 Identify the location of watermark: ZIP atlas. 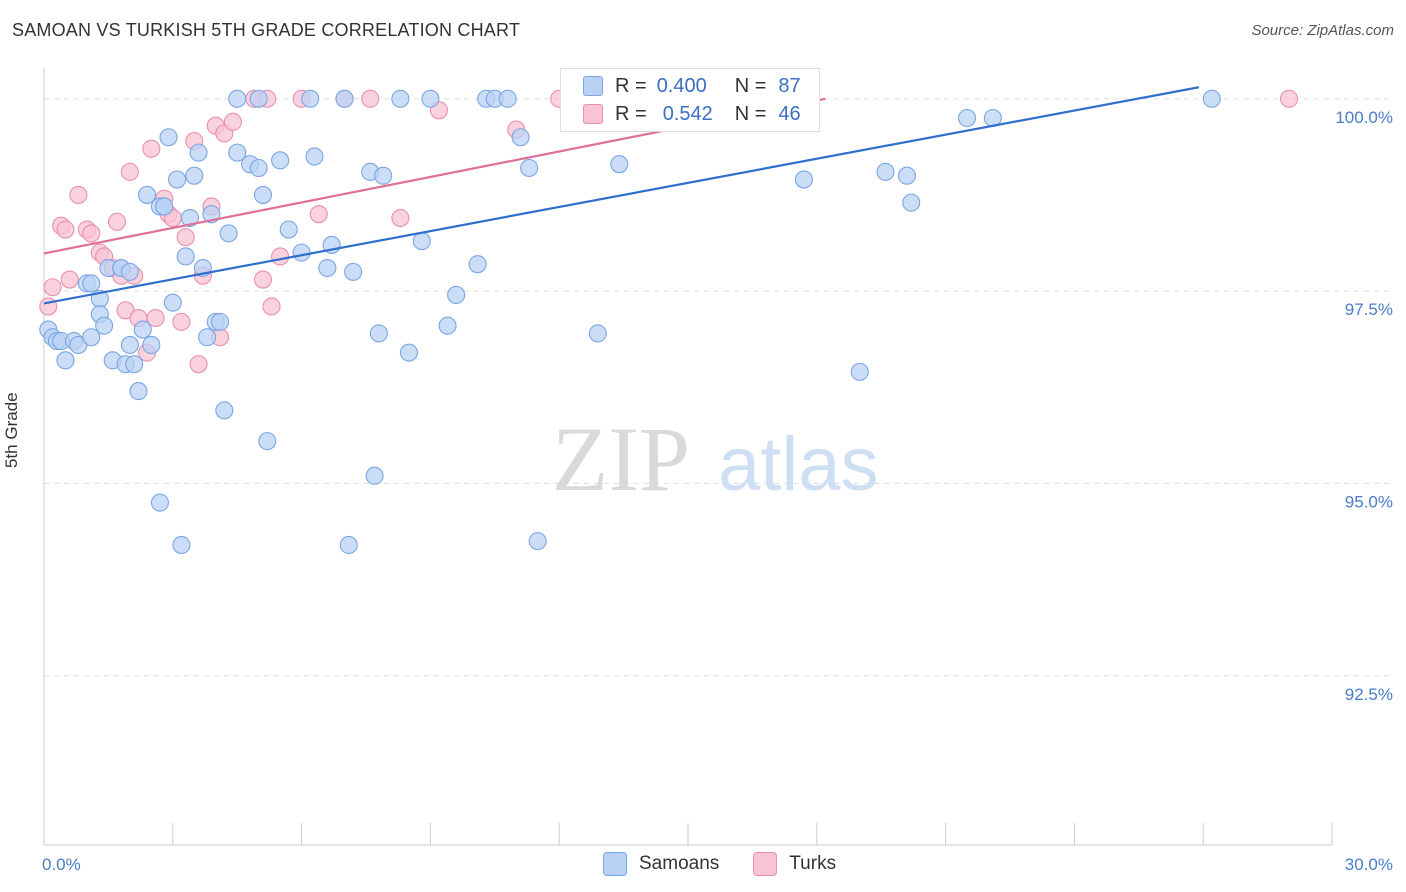
(715, 459).